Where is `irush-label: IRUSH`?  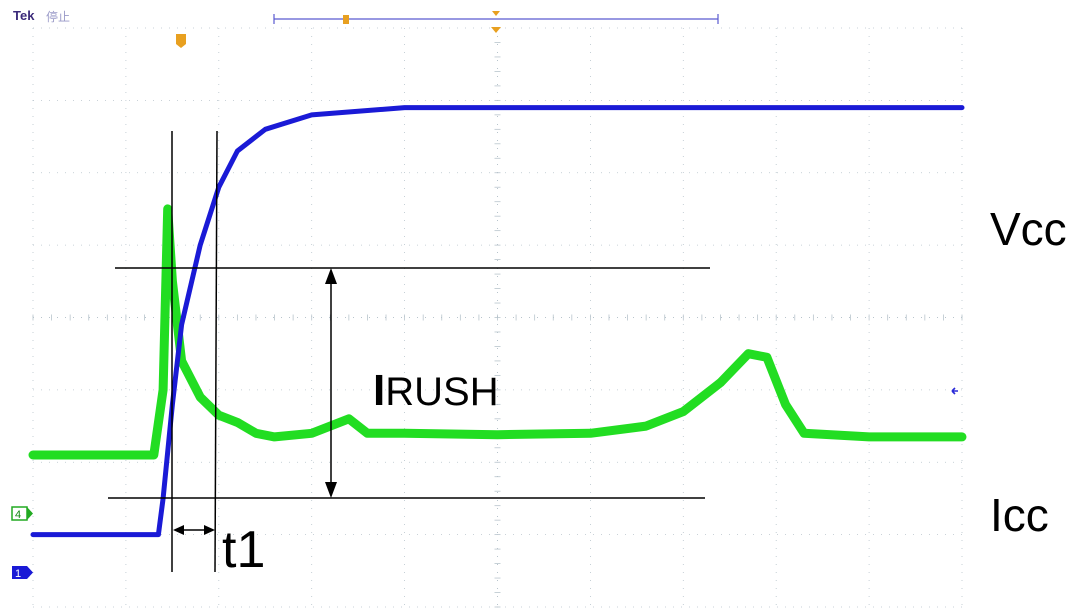 irush-label: IRUSH is located at coordinates (436, 391).